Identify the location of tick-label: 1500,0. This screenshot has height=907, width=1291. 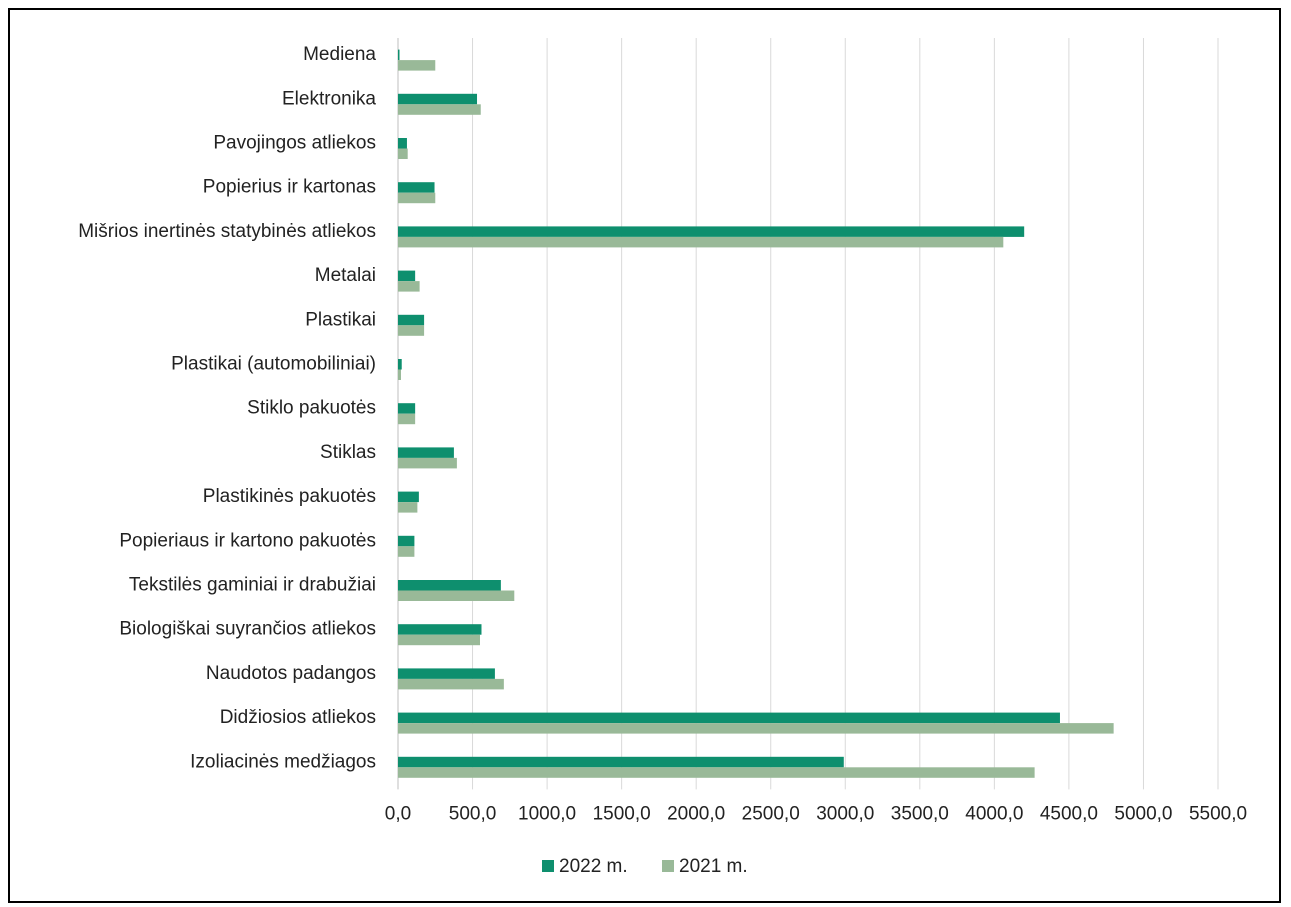
(622, 813).